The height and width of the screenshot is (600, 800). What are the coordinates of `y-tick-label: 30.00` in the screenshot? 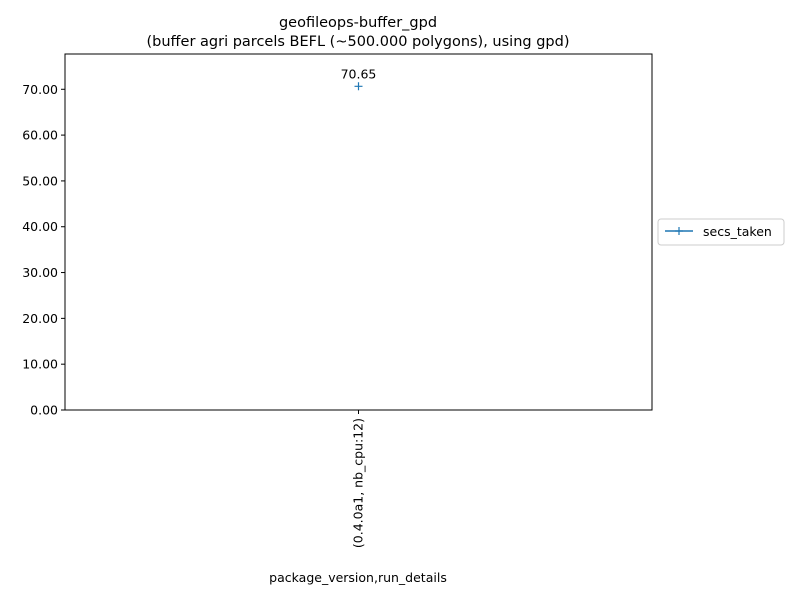 It's located at (40, 272).